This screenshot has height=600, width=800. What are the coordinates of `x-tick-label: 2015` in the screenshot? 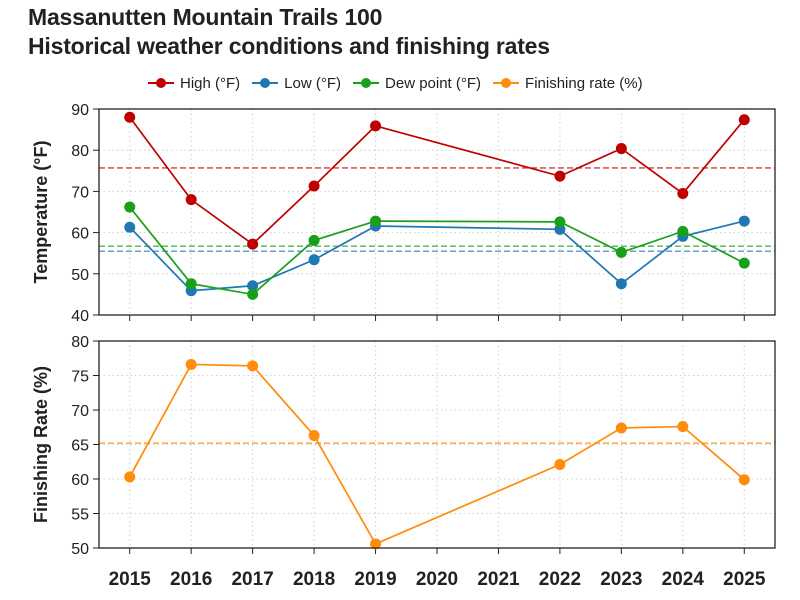 It's located at (130, 579).